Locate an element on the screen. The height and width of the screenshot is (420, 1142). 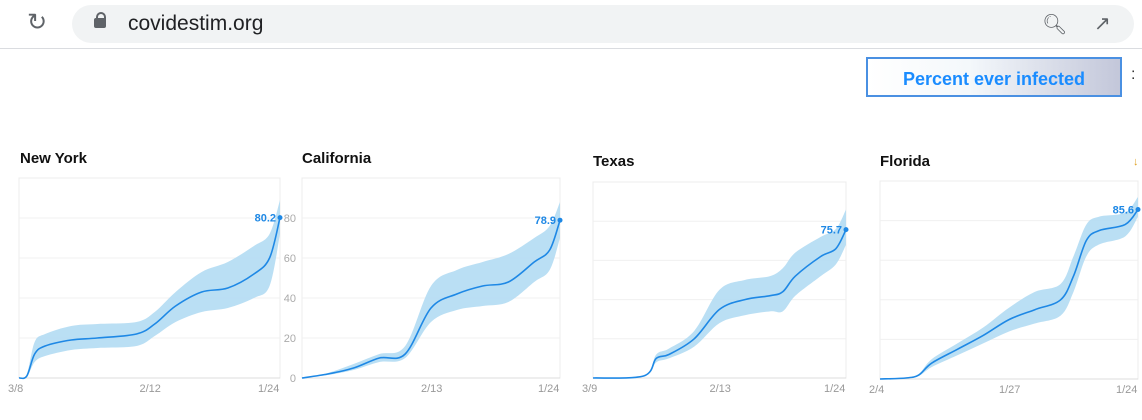
new-york-chart: 80.2 is located at coordinates (150, 278).